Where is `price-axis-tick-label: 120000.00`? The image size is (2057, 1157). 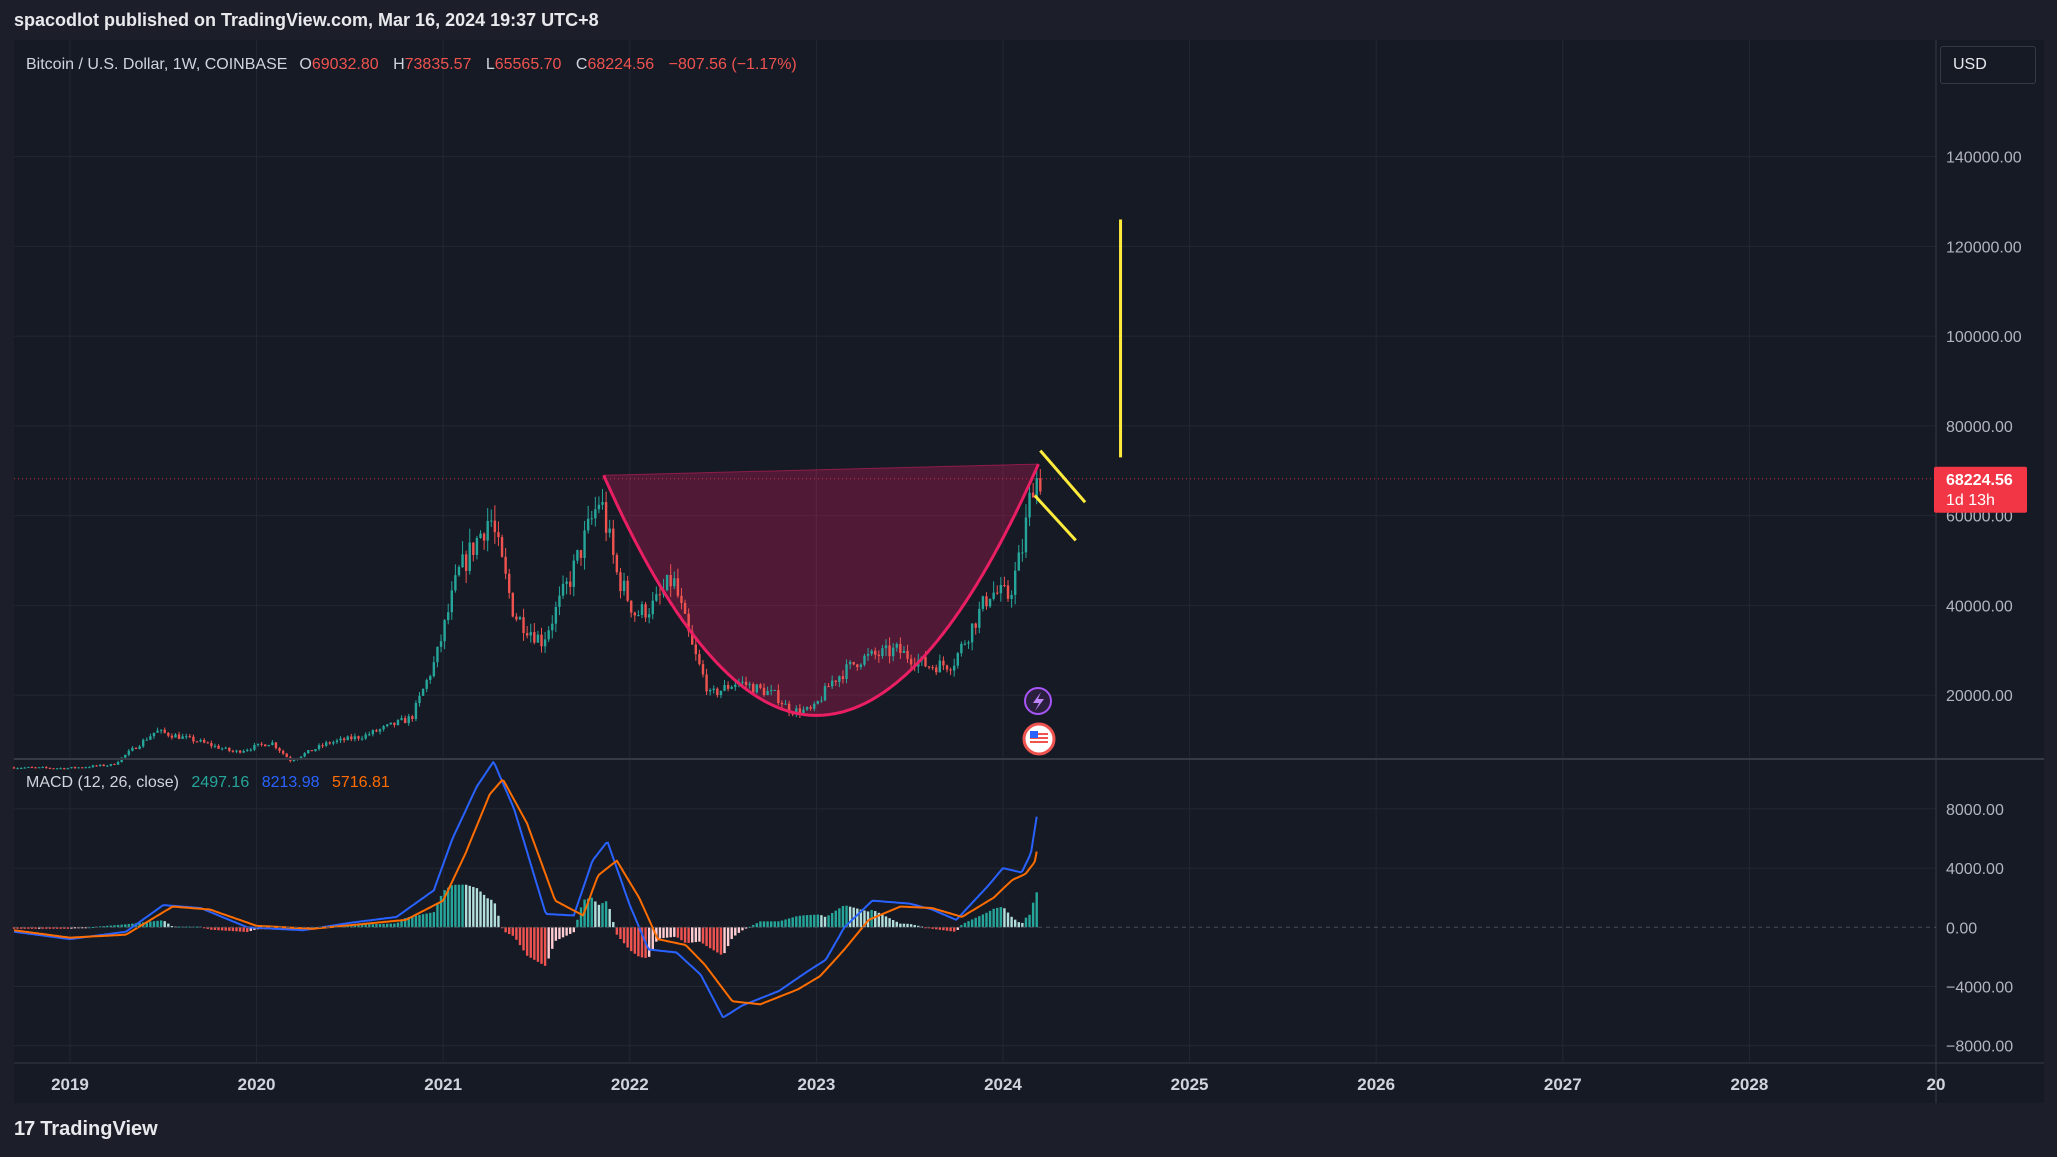 price-axis-tick-label: 120000.00 is located at coordinates (1984, 247).